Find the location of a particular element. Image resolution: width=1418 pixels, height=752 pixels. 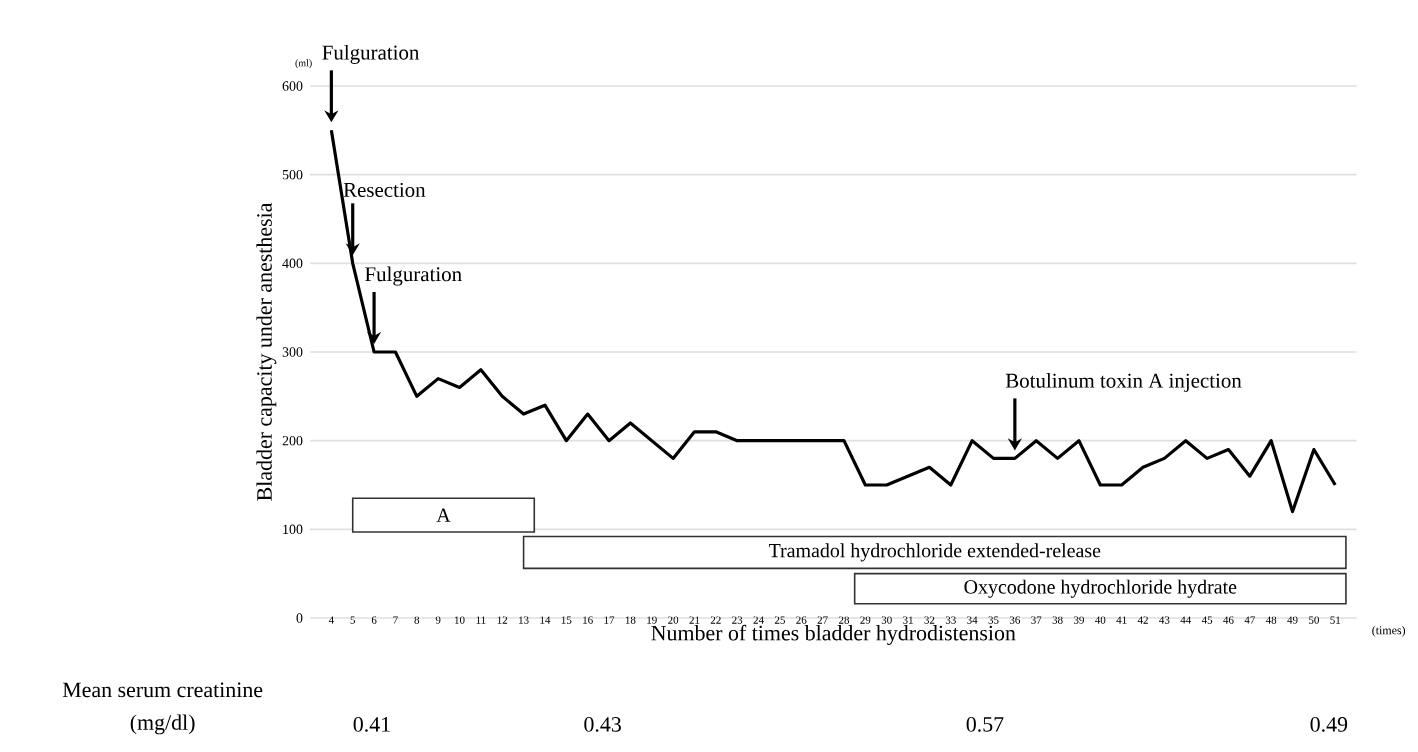

band-label: A is located at coordinates (443, 515).